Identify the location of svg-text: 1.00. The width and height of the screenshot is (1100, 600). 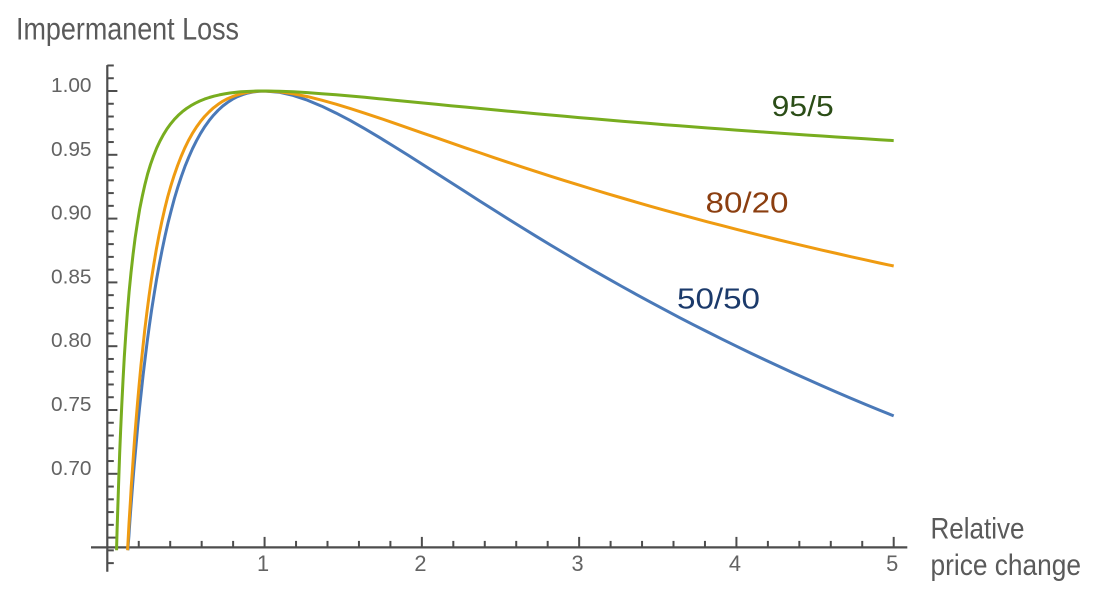
(71, 85).